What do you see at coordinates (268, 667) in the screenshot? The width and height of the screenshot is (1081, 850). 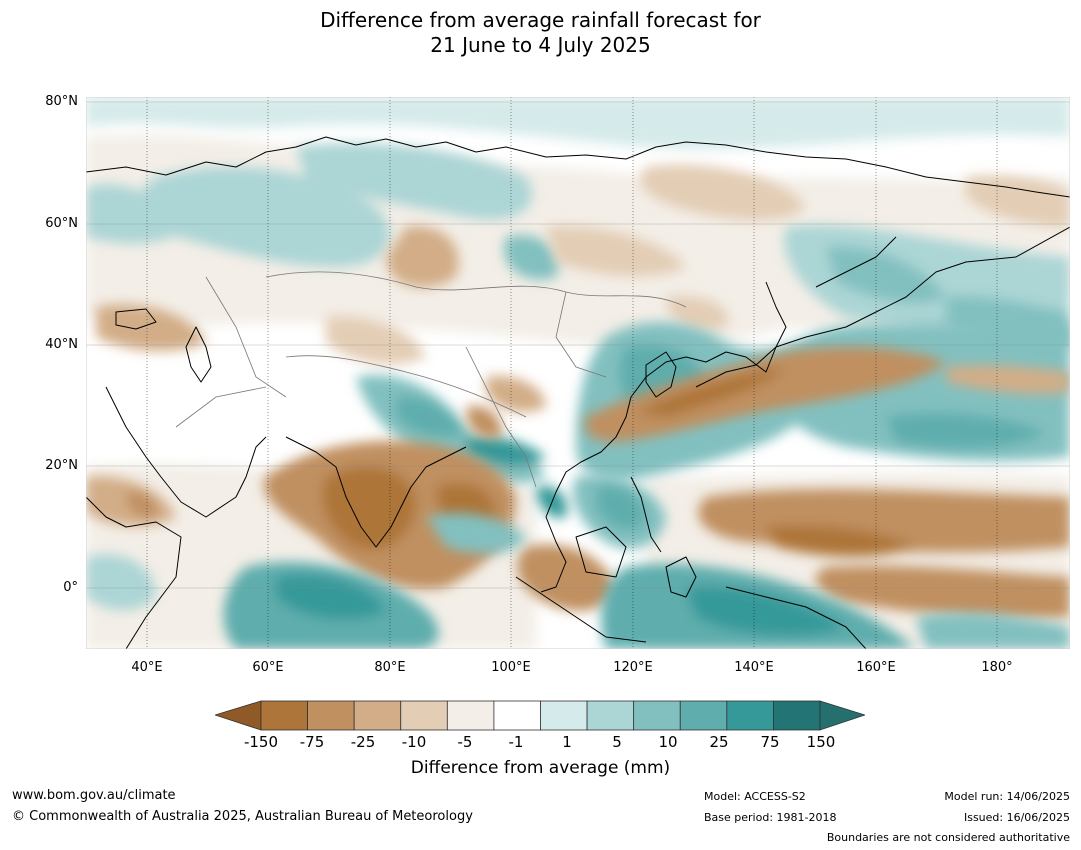 I see `lon-label-60e: 60°E` at bounding box center [268, 667].